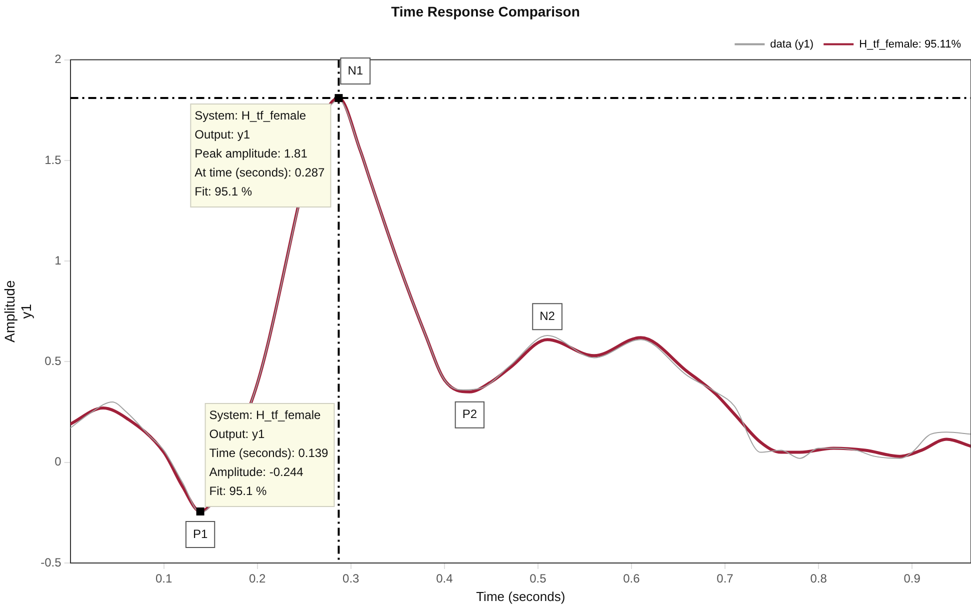 The image size is (971, 605). I want to click on y-tick-label: 0.5, so click(53, 361).